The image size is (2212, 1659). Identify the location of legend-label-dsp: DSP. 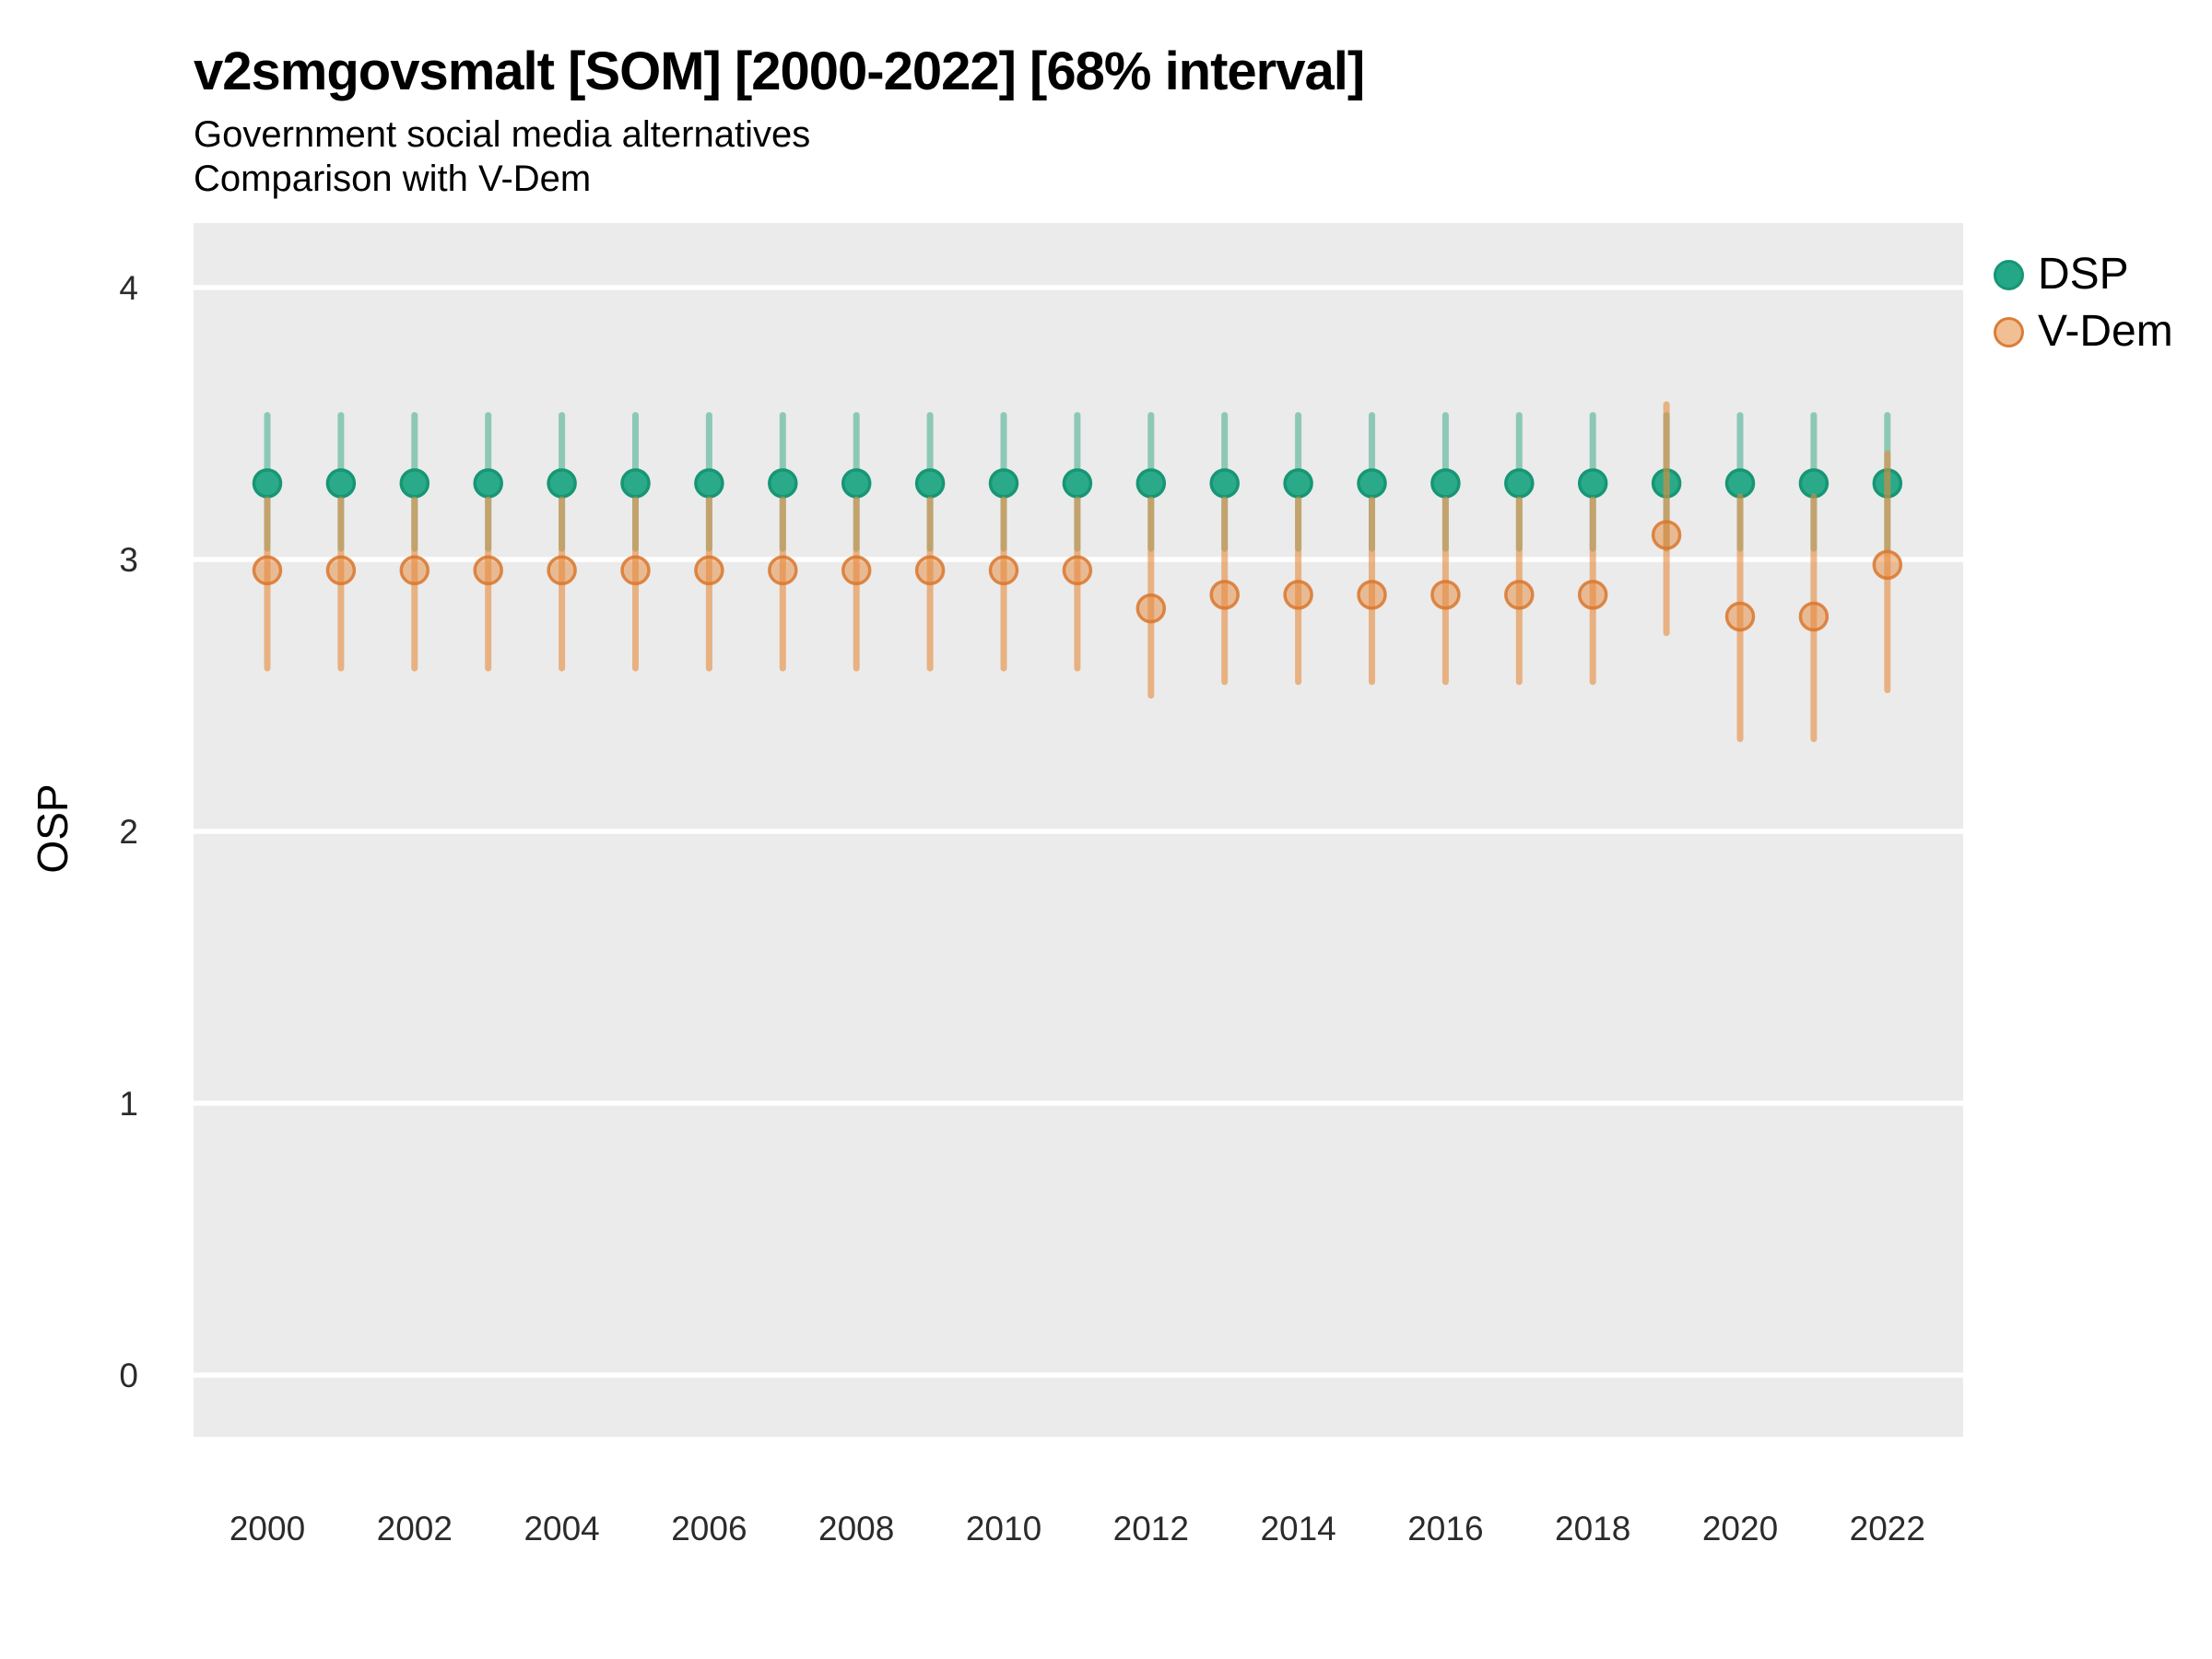
(2083, 274).